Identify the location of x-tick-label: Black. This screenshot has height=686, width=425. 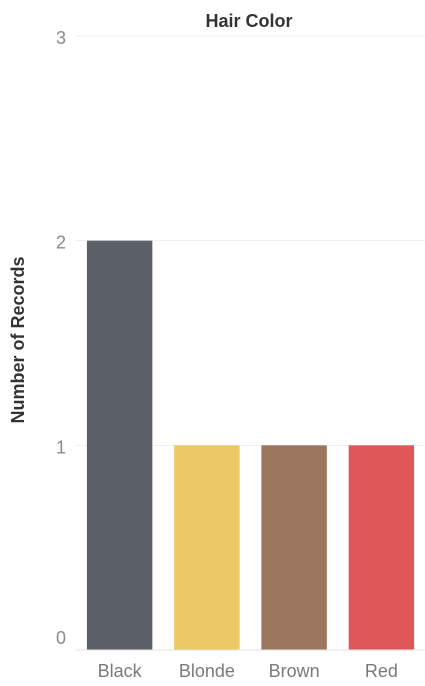
(120, 671).